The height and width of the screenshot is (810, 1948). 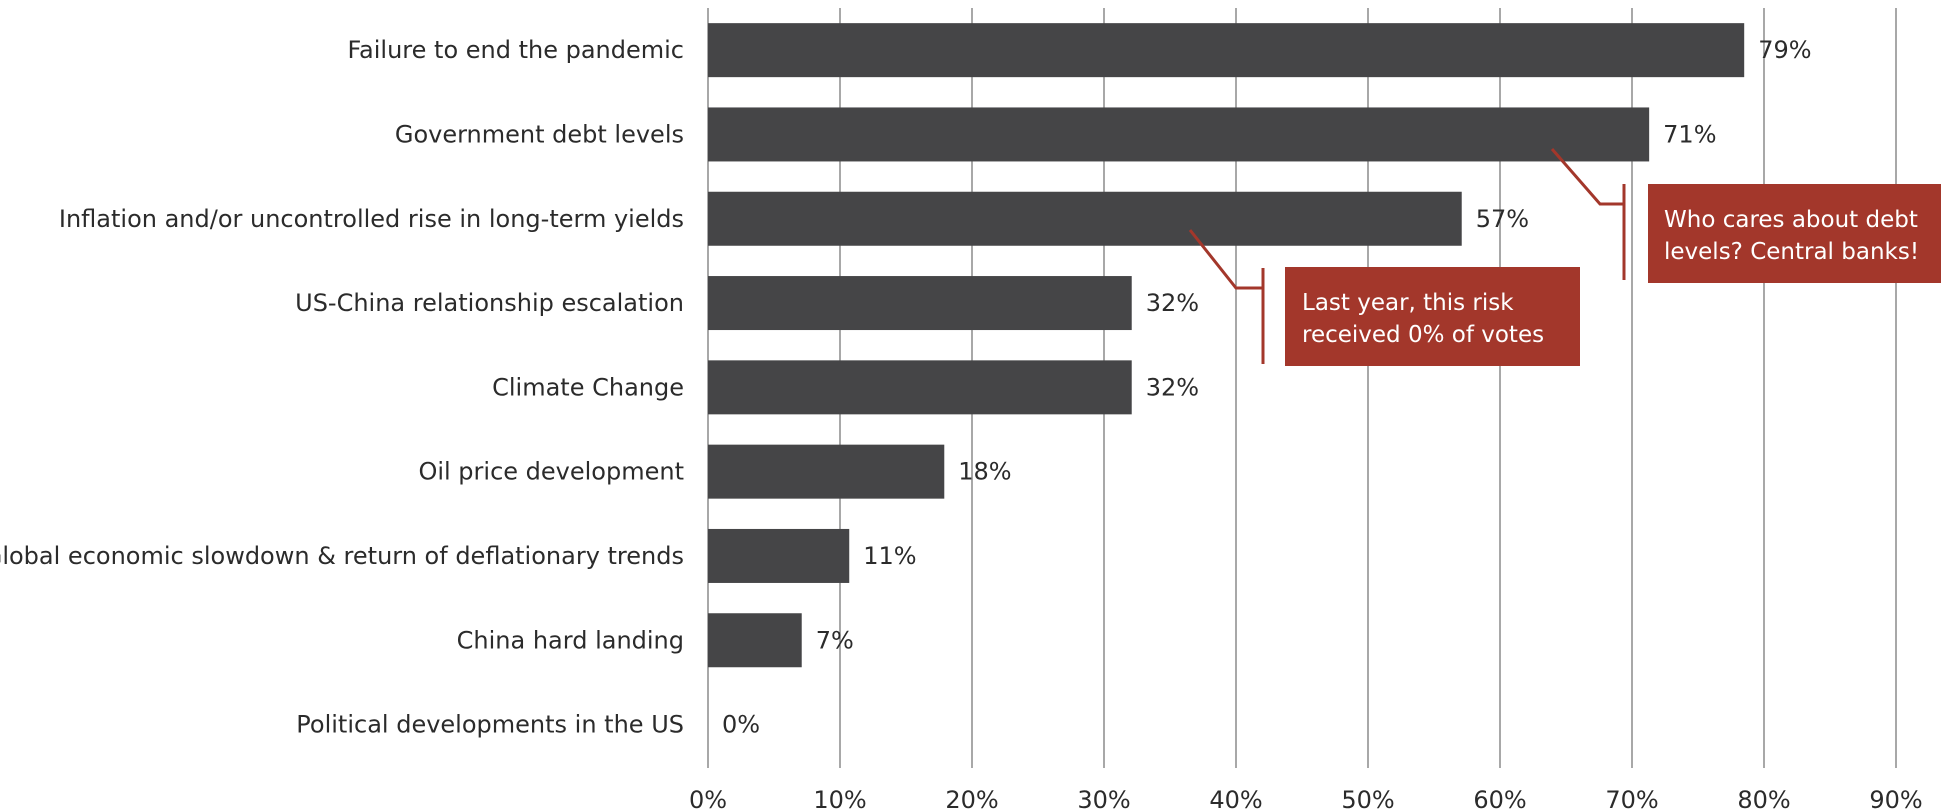 I want to click on x-tick-label: 0%, so click(x=708, y=798).